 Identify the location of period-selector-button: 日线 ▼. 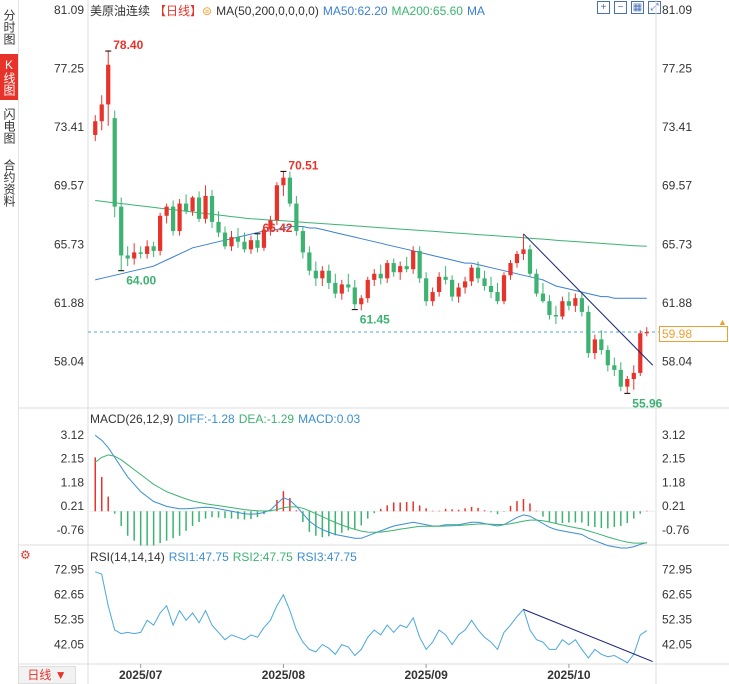
(47, 675).